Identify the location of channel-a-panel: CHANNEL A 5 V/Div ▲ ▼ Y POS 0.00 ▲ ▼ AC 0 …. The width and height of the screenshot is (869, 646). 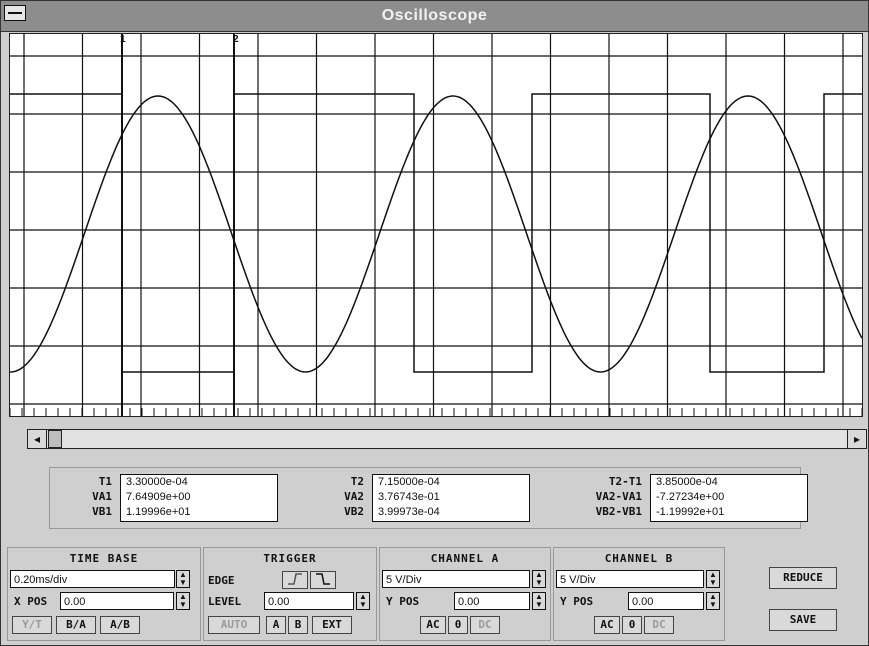
(465, 594).